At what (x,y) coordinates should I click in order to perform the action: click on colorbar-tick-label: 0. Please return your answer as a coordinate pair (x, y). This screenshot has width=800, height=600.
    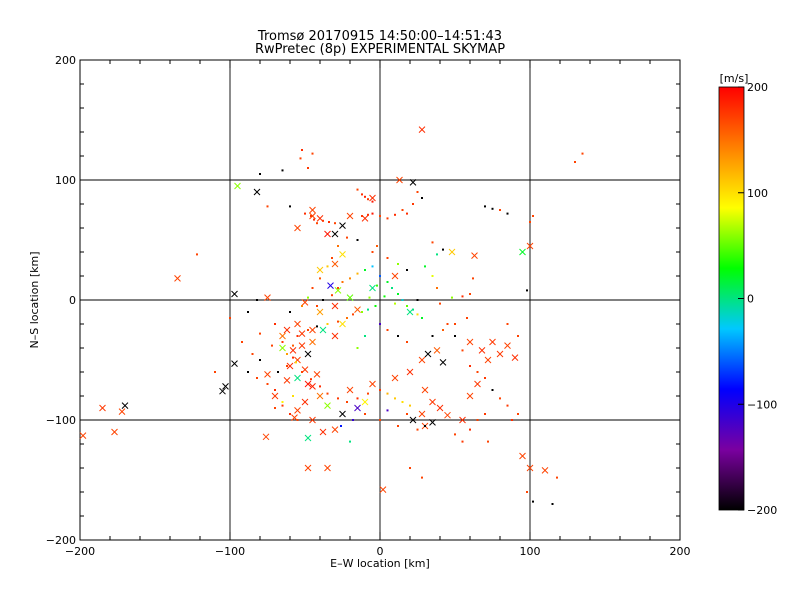
    Looking at the image, I should click on (750, 299).